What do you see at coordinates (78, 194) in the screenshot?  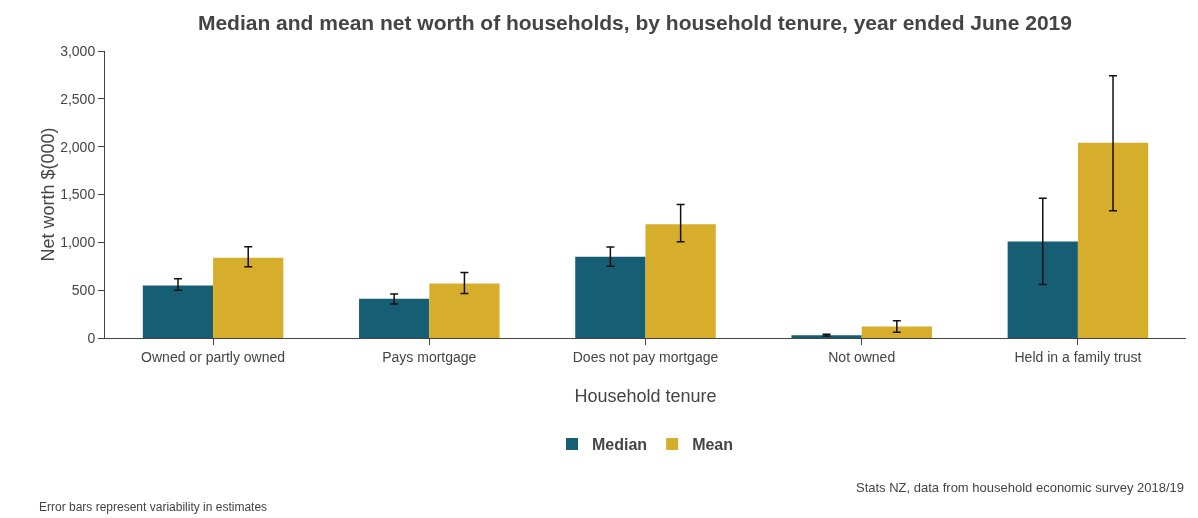 I see `y-tick-label: 1,500` at bounding box center [78, 194].